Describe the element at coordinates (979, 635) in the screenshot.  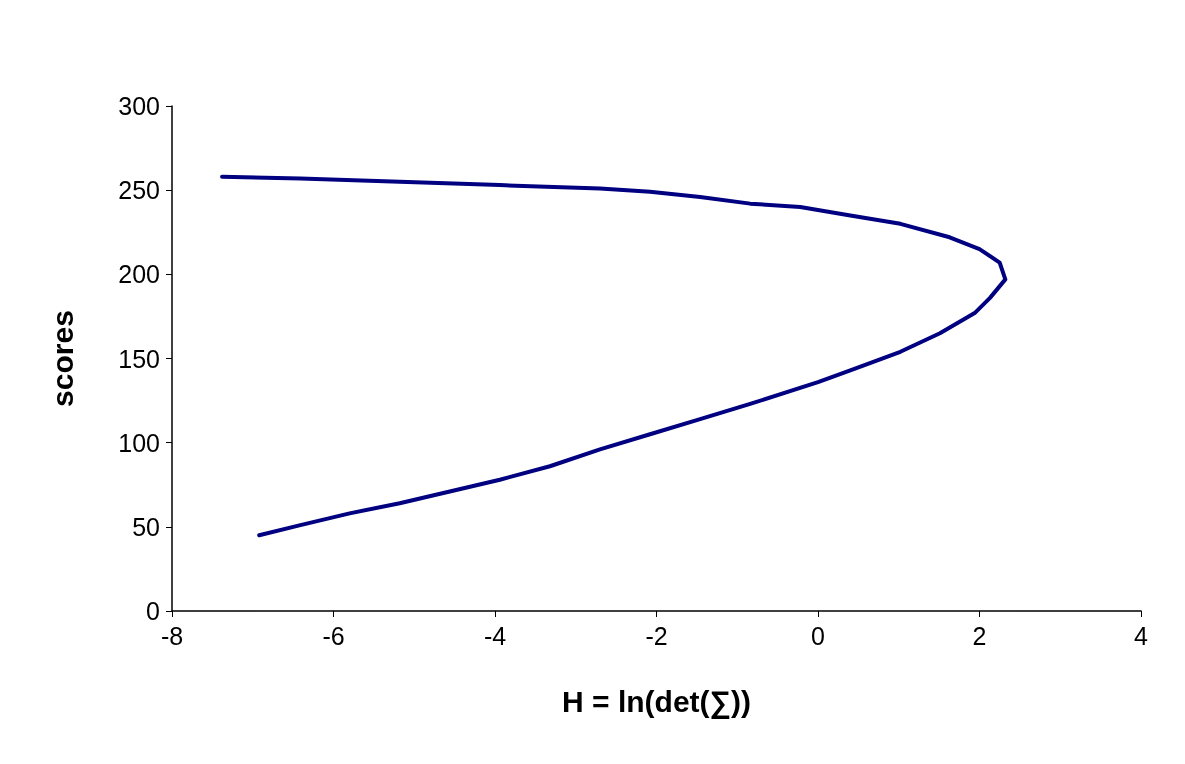
I see `x-tick-label: 2` at that location.